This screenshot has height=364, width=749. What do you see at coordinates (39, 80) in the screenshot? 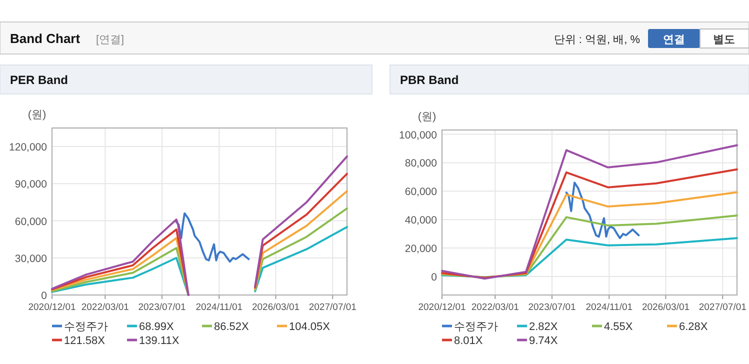
I see `chart-title: PER Band` at bounding box center [39, 80].